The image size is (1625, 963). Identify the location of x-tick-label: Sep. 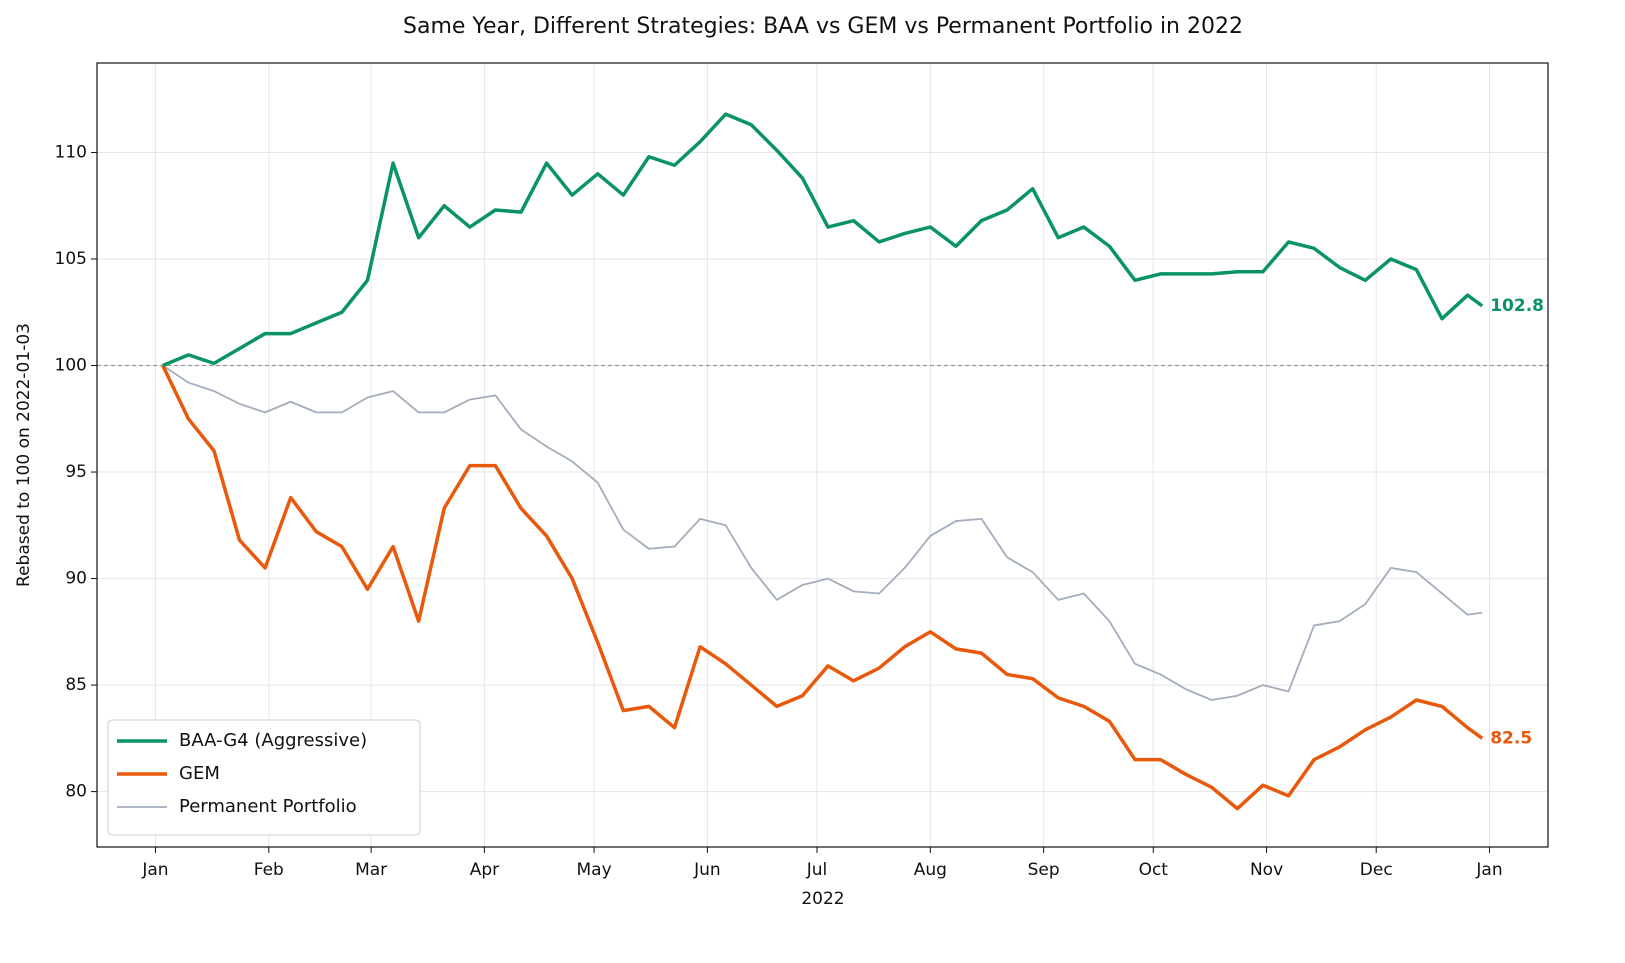
(1044, 870).